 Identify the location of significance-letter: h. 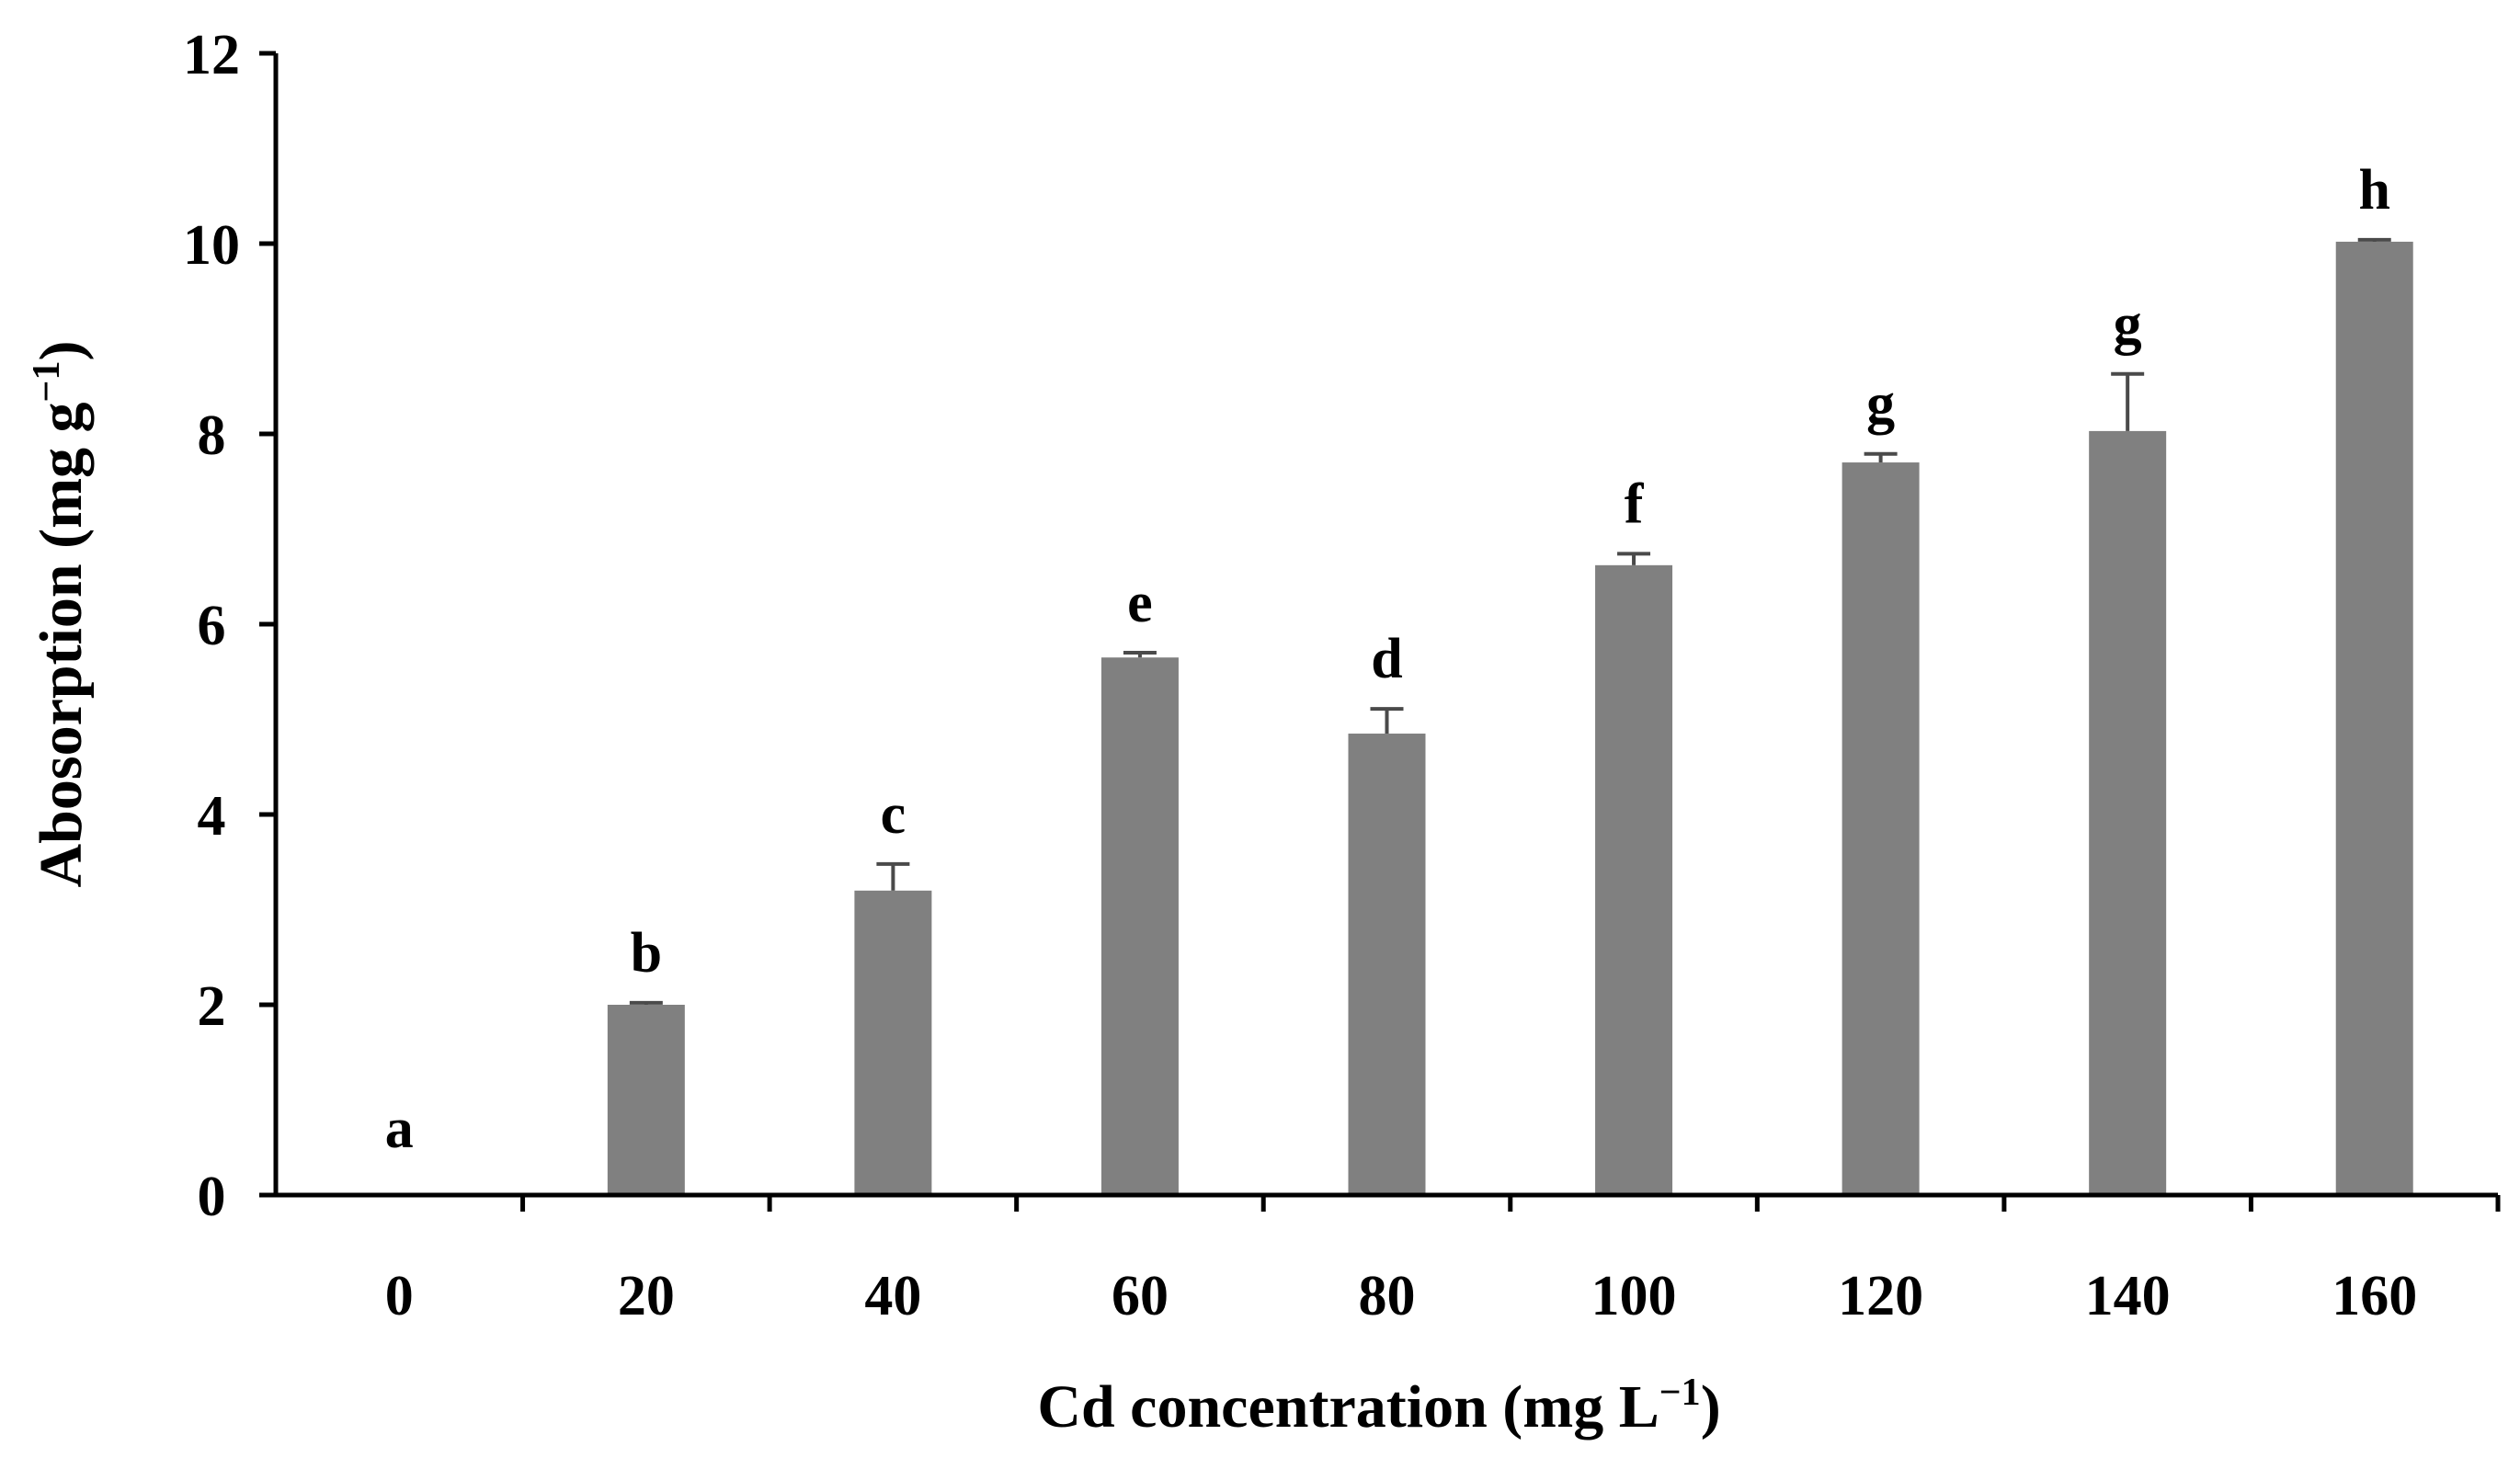
(2373, 190).